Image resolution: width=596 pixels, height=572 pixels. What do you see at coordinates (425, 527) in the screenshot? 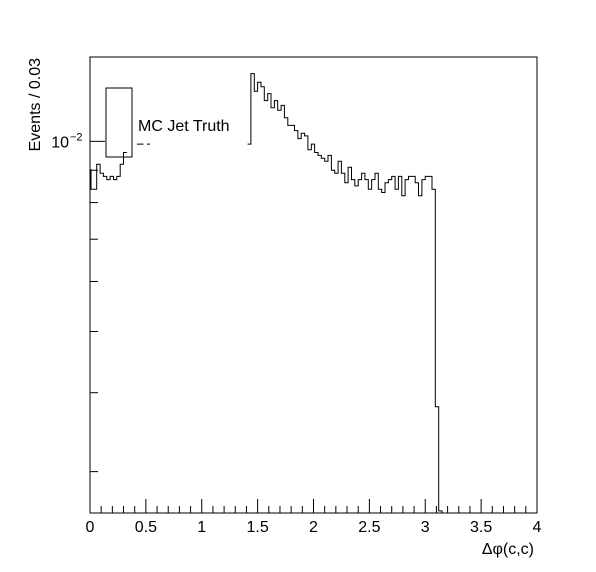
I see `x-tick-label: 3` at bounding box center [425, 527].